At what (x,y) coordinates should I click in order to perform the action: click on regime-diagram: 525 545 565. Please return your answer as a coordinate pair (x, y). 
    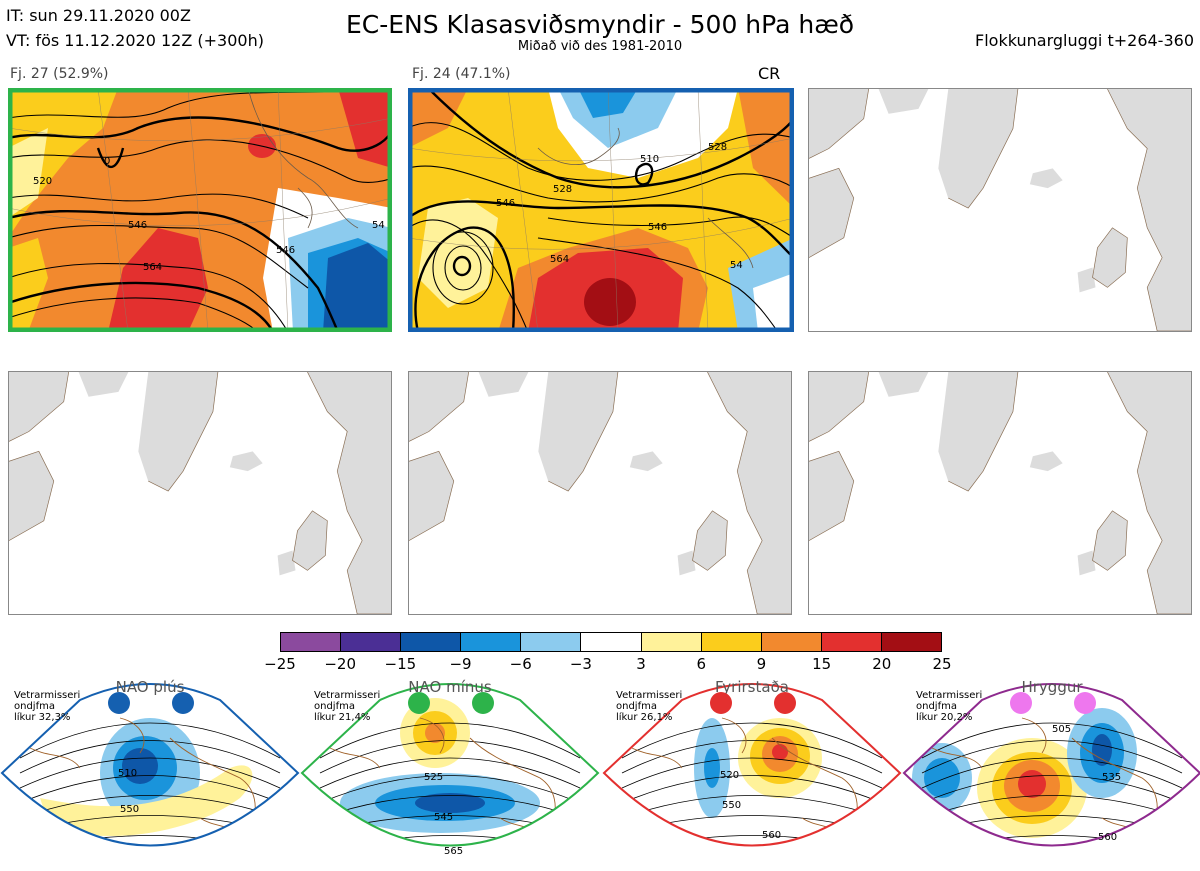
    Looking at the image, I should click on (450, 770).